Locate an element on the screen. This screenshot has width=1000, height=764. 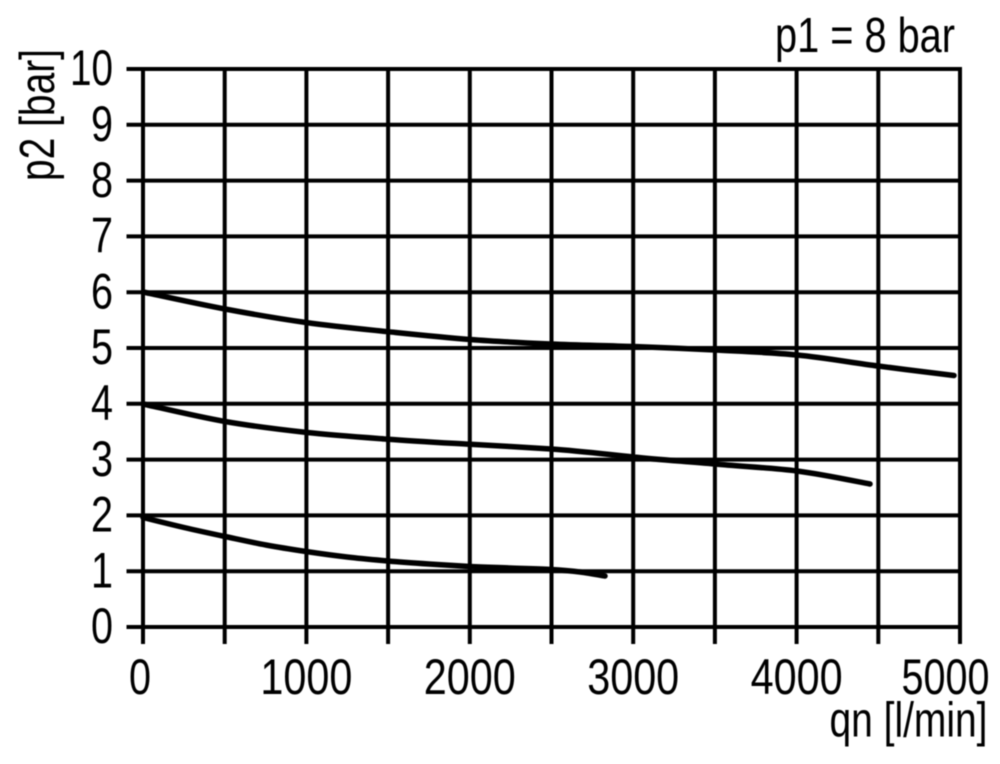
svg-text: 6 is located at coordinates (102, 291).